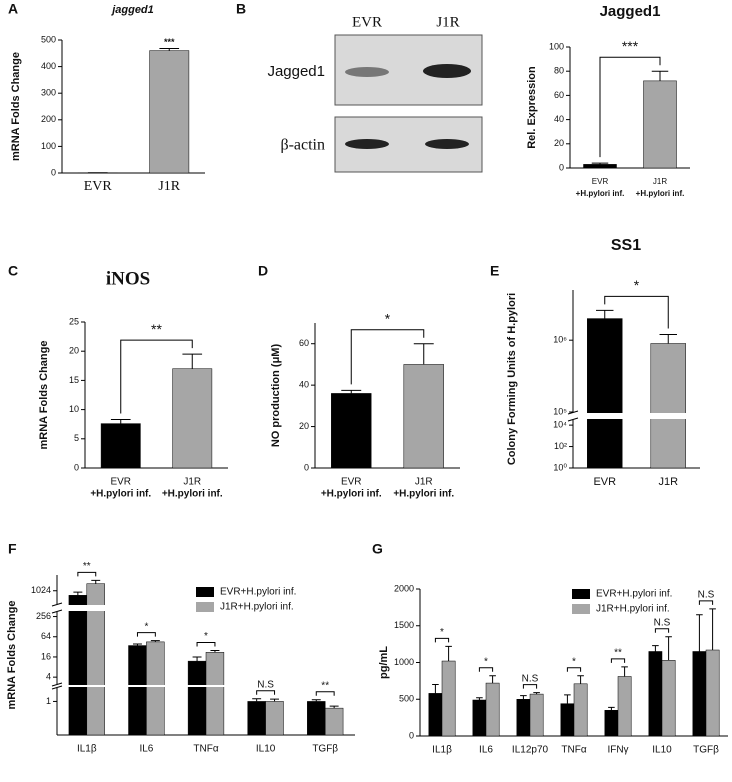 The height and width of the screenshot is (782, 732). I want to click on chart-title: iNOS, so click(128, 278).